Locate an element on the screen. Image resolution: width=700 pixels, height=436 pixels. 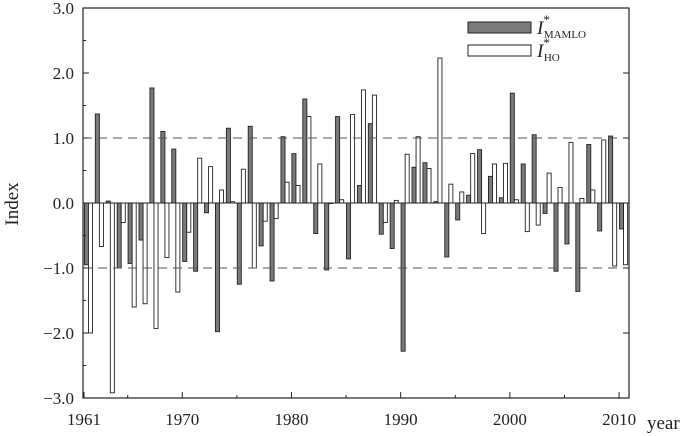
bar-ho-1982 is located at coordinates (320, 183).